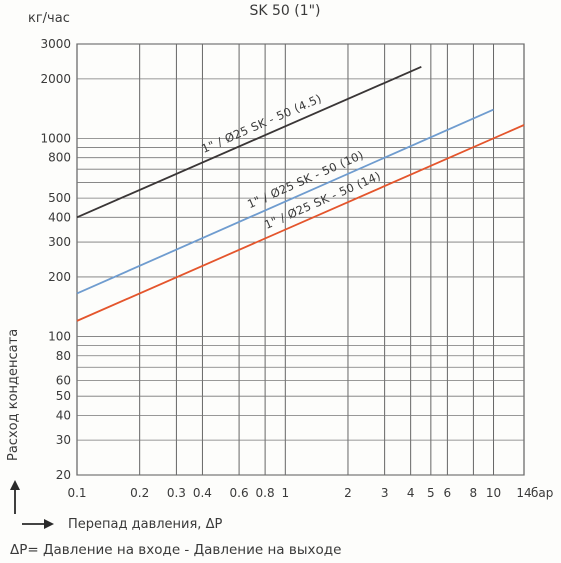 This screenshot has width=561, height=563. What do you see at coordinates (448, 493) in the screenshot?
I see `x-tick-label: 6` at bounding box center [448, 493].